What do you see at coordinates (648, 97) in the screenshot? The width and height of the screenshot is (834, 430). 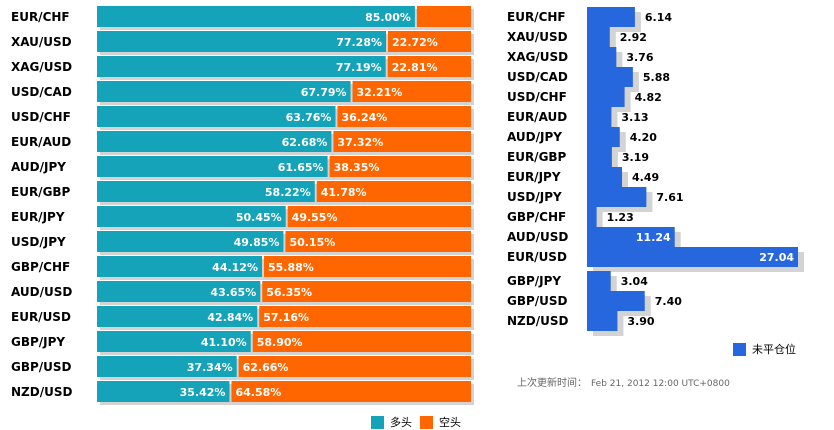 I see `position-value-label: 4.82` at bounding box center [648, 97].